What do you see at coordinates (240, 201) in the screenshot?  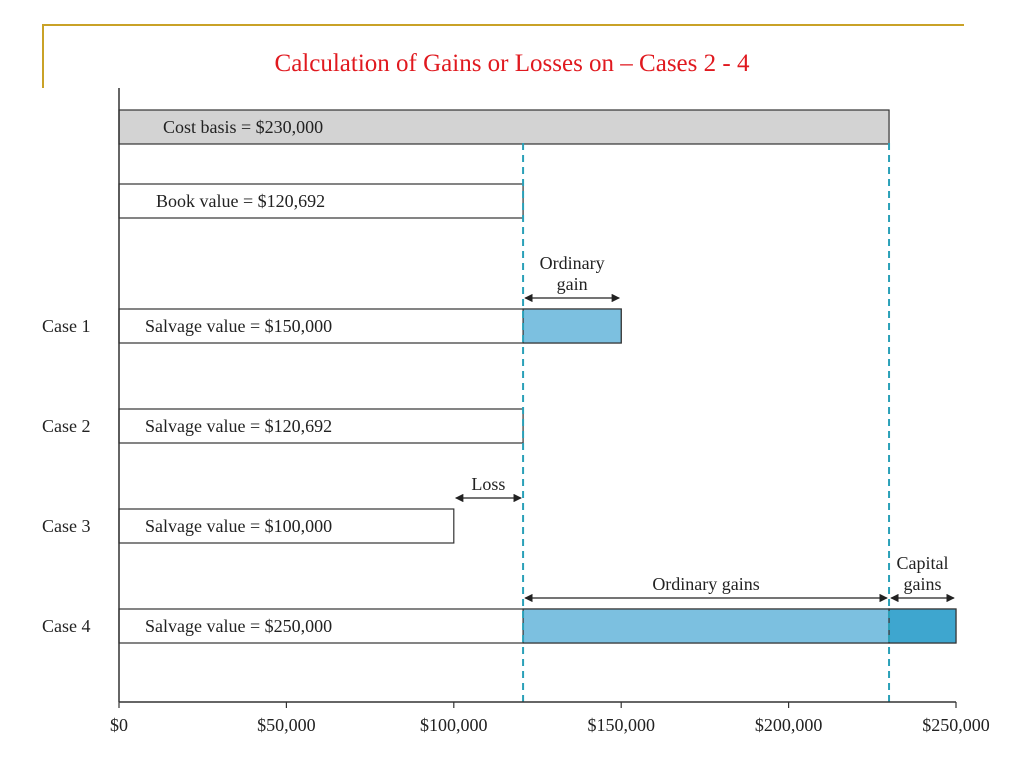 I see `bar-label-2: Book value = $120,692` at bounding box center [240, 201].